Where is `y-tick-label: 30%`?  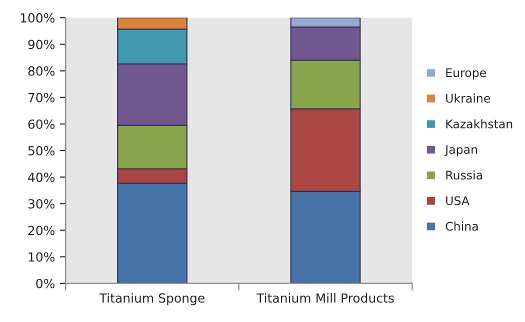 y-tick-label: 30% is located at coordinates (41, 204).